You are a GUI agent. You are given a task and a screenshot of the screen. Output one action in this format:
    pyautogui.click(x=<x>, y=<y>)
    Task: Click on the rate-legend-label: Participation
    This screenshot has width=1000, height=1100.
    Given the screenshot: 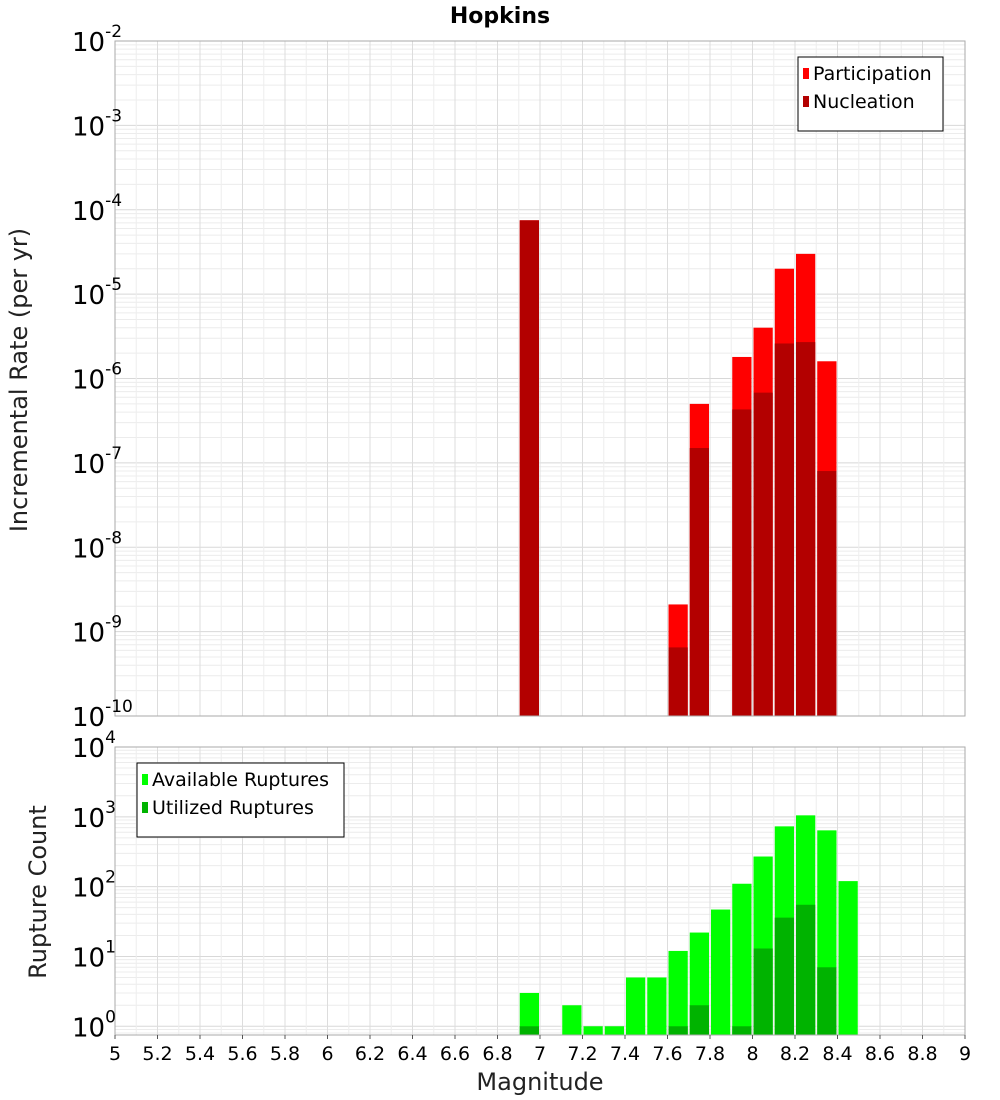 What is the action you would take?
    pyautogui.click(x=872, y=74)
    